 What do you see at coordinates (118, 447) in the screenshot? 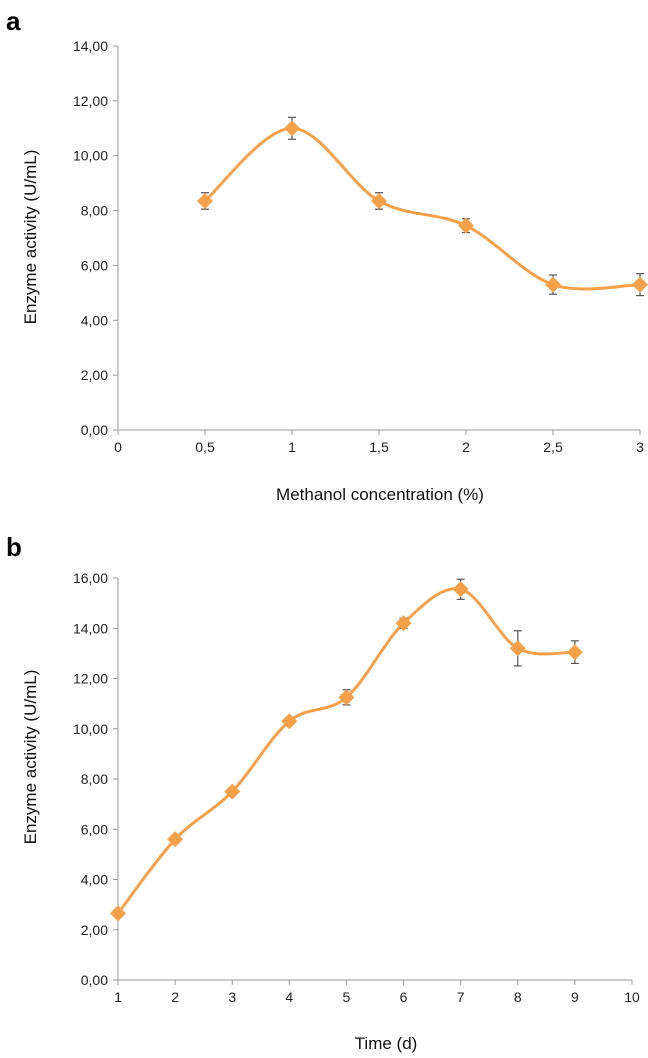
I see `x-tick-label-a: 0` at bounding box center [118, 447].